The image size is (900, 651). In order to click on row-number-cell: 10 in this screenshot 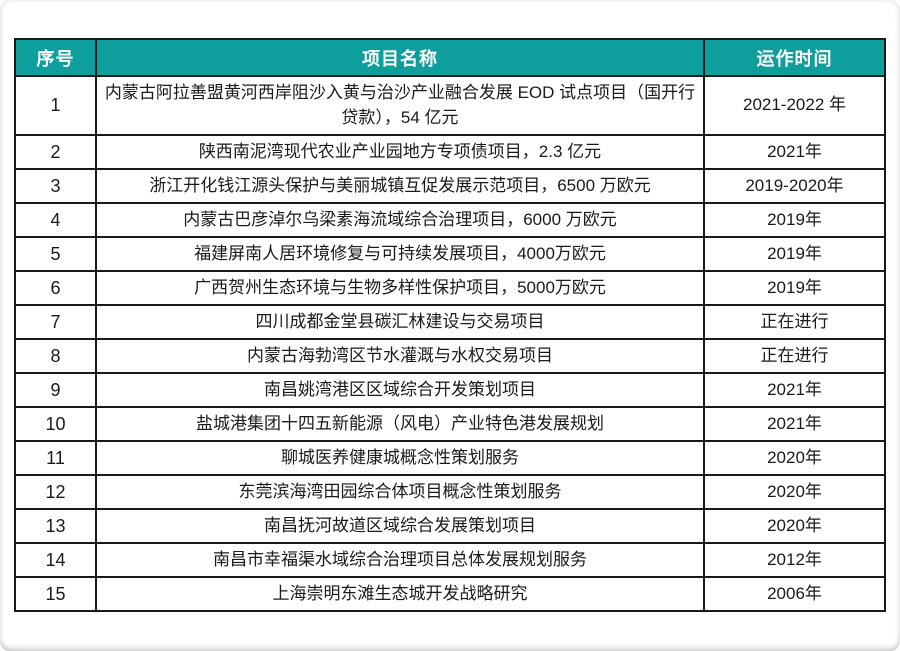, I will do `click(55, 424)`.